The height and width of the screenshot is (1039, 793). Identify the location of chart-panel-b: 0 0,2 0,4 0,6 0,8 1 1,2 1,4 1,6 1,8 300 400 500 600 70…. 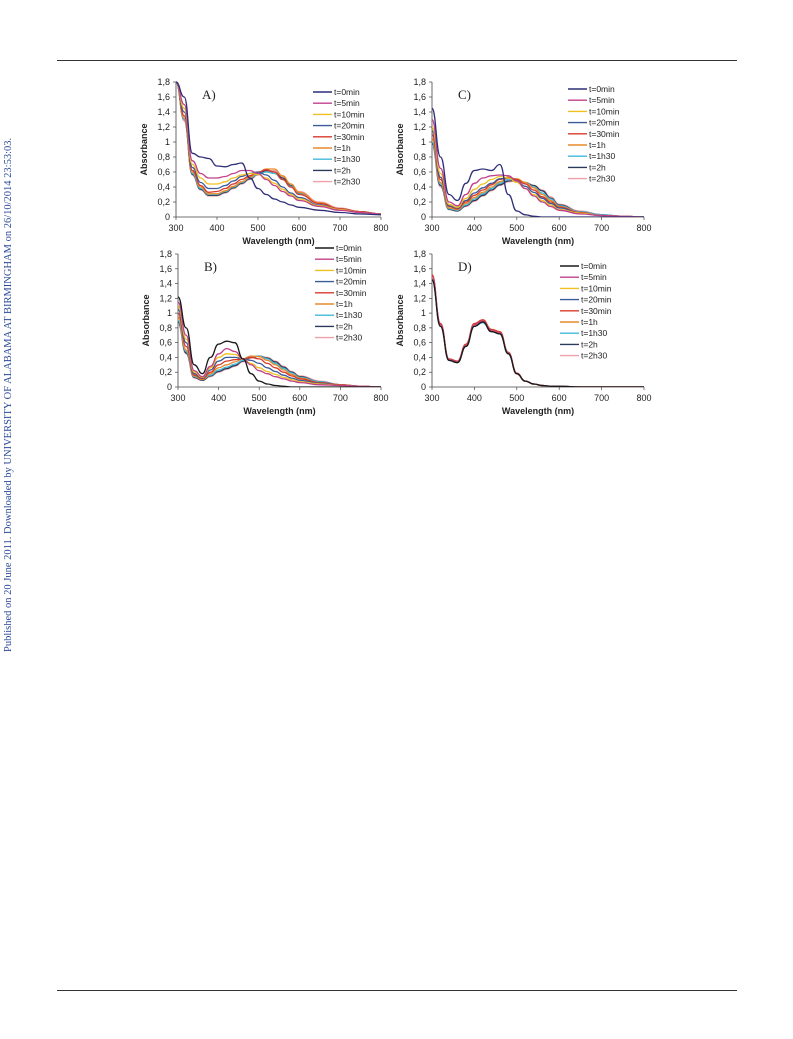
(265, 329).